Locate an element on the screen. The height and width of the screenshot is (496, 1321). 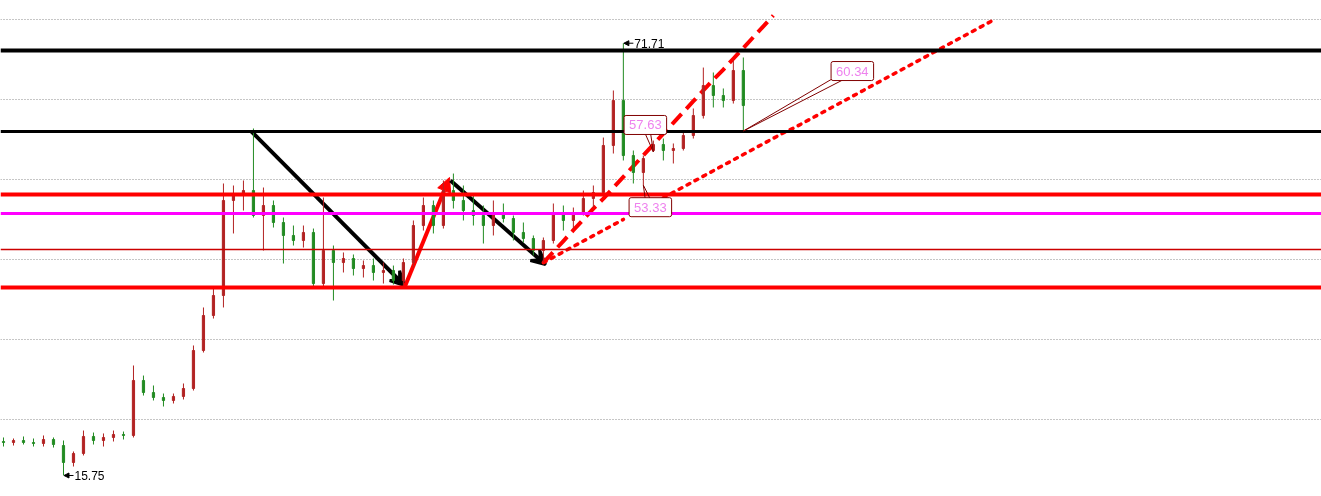
text: 71.71 is located at coordinates (649, 43).